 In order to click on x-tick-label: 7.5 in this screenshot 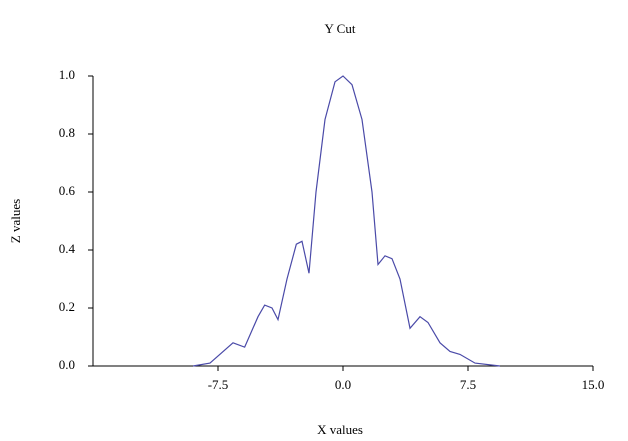, I will do `click(468, 384)`.